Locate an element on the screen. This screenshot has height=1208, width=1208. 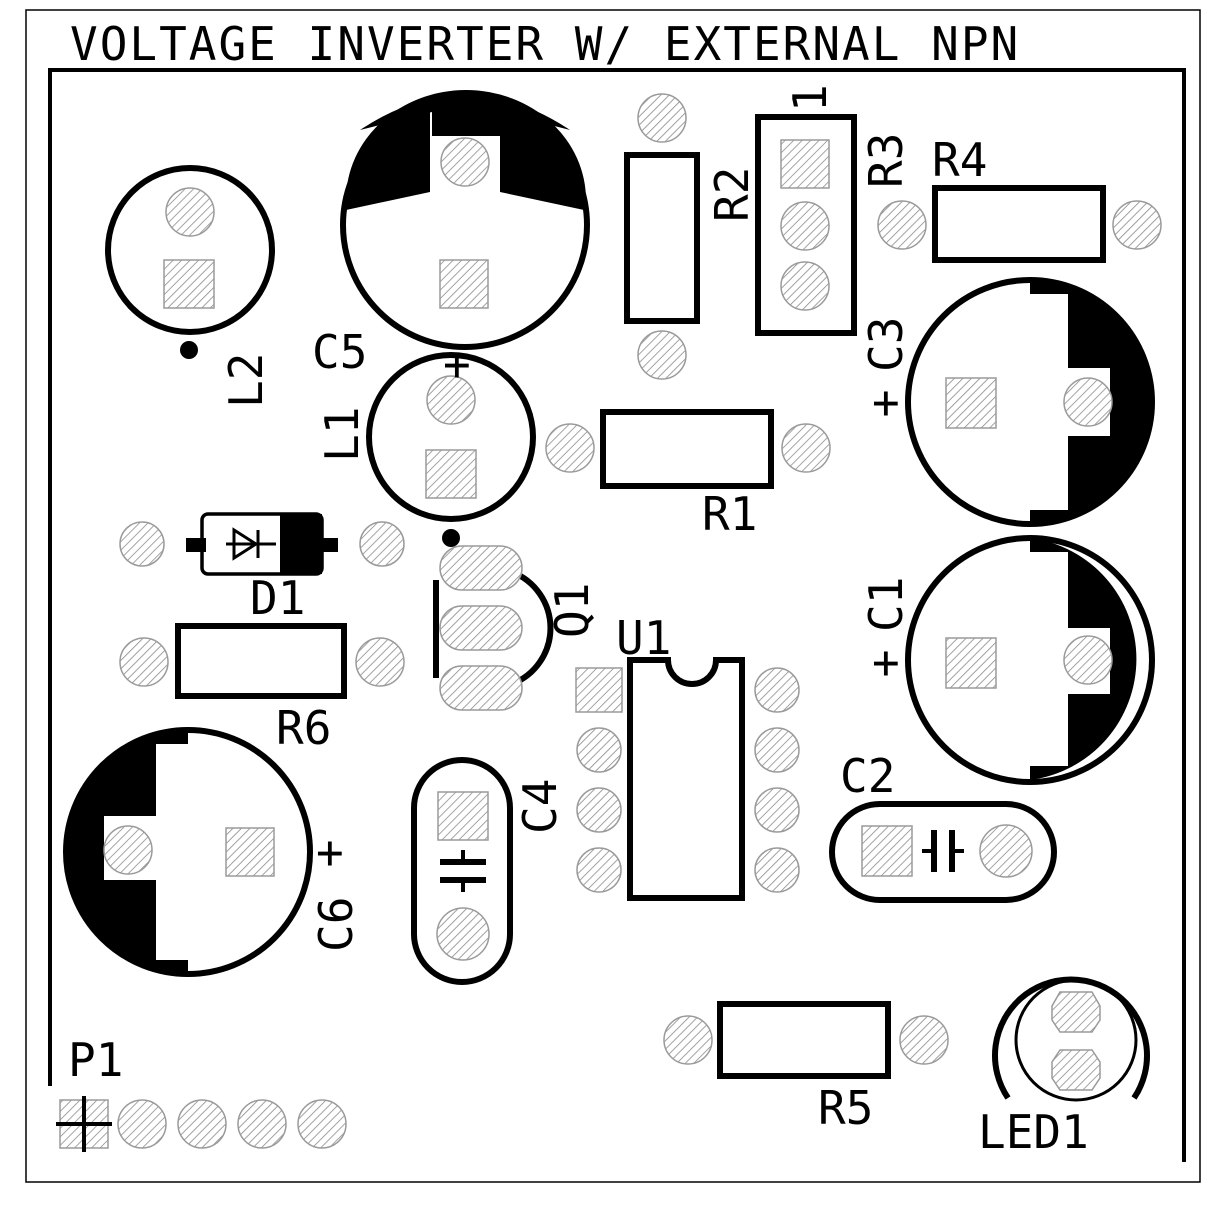
label-r3-pin1: 1 is located at coordinates (810, 98).